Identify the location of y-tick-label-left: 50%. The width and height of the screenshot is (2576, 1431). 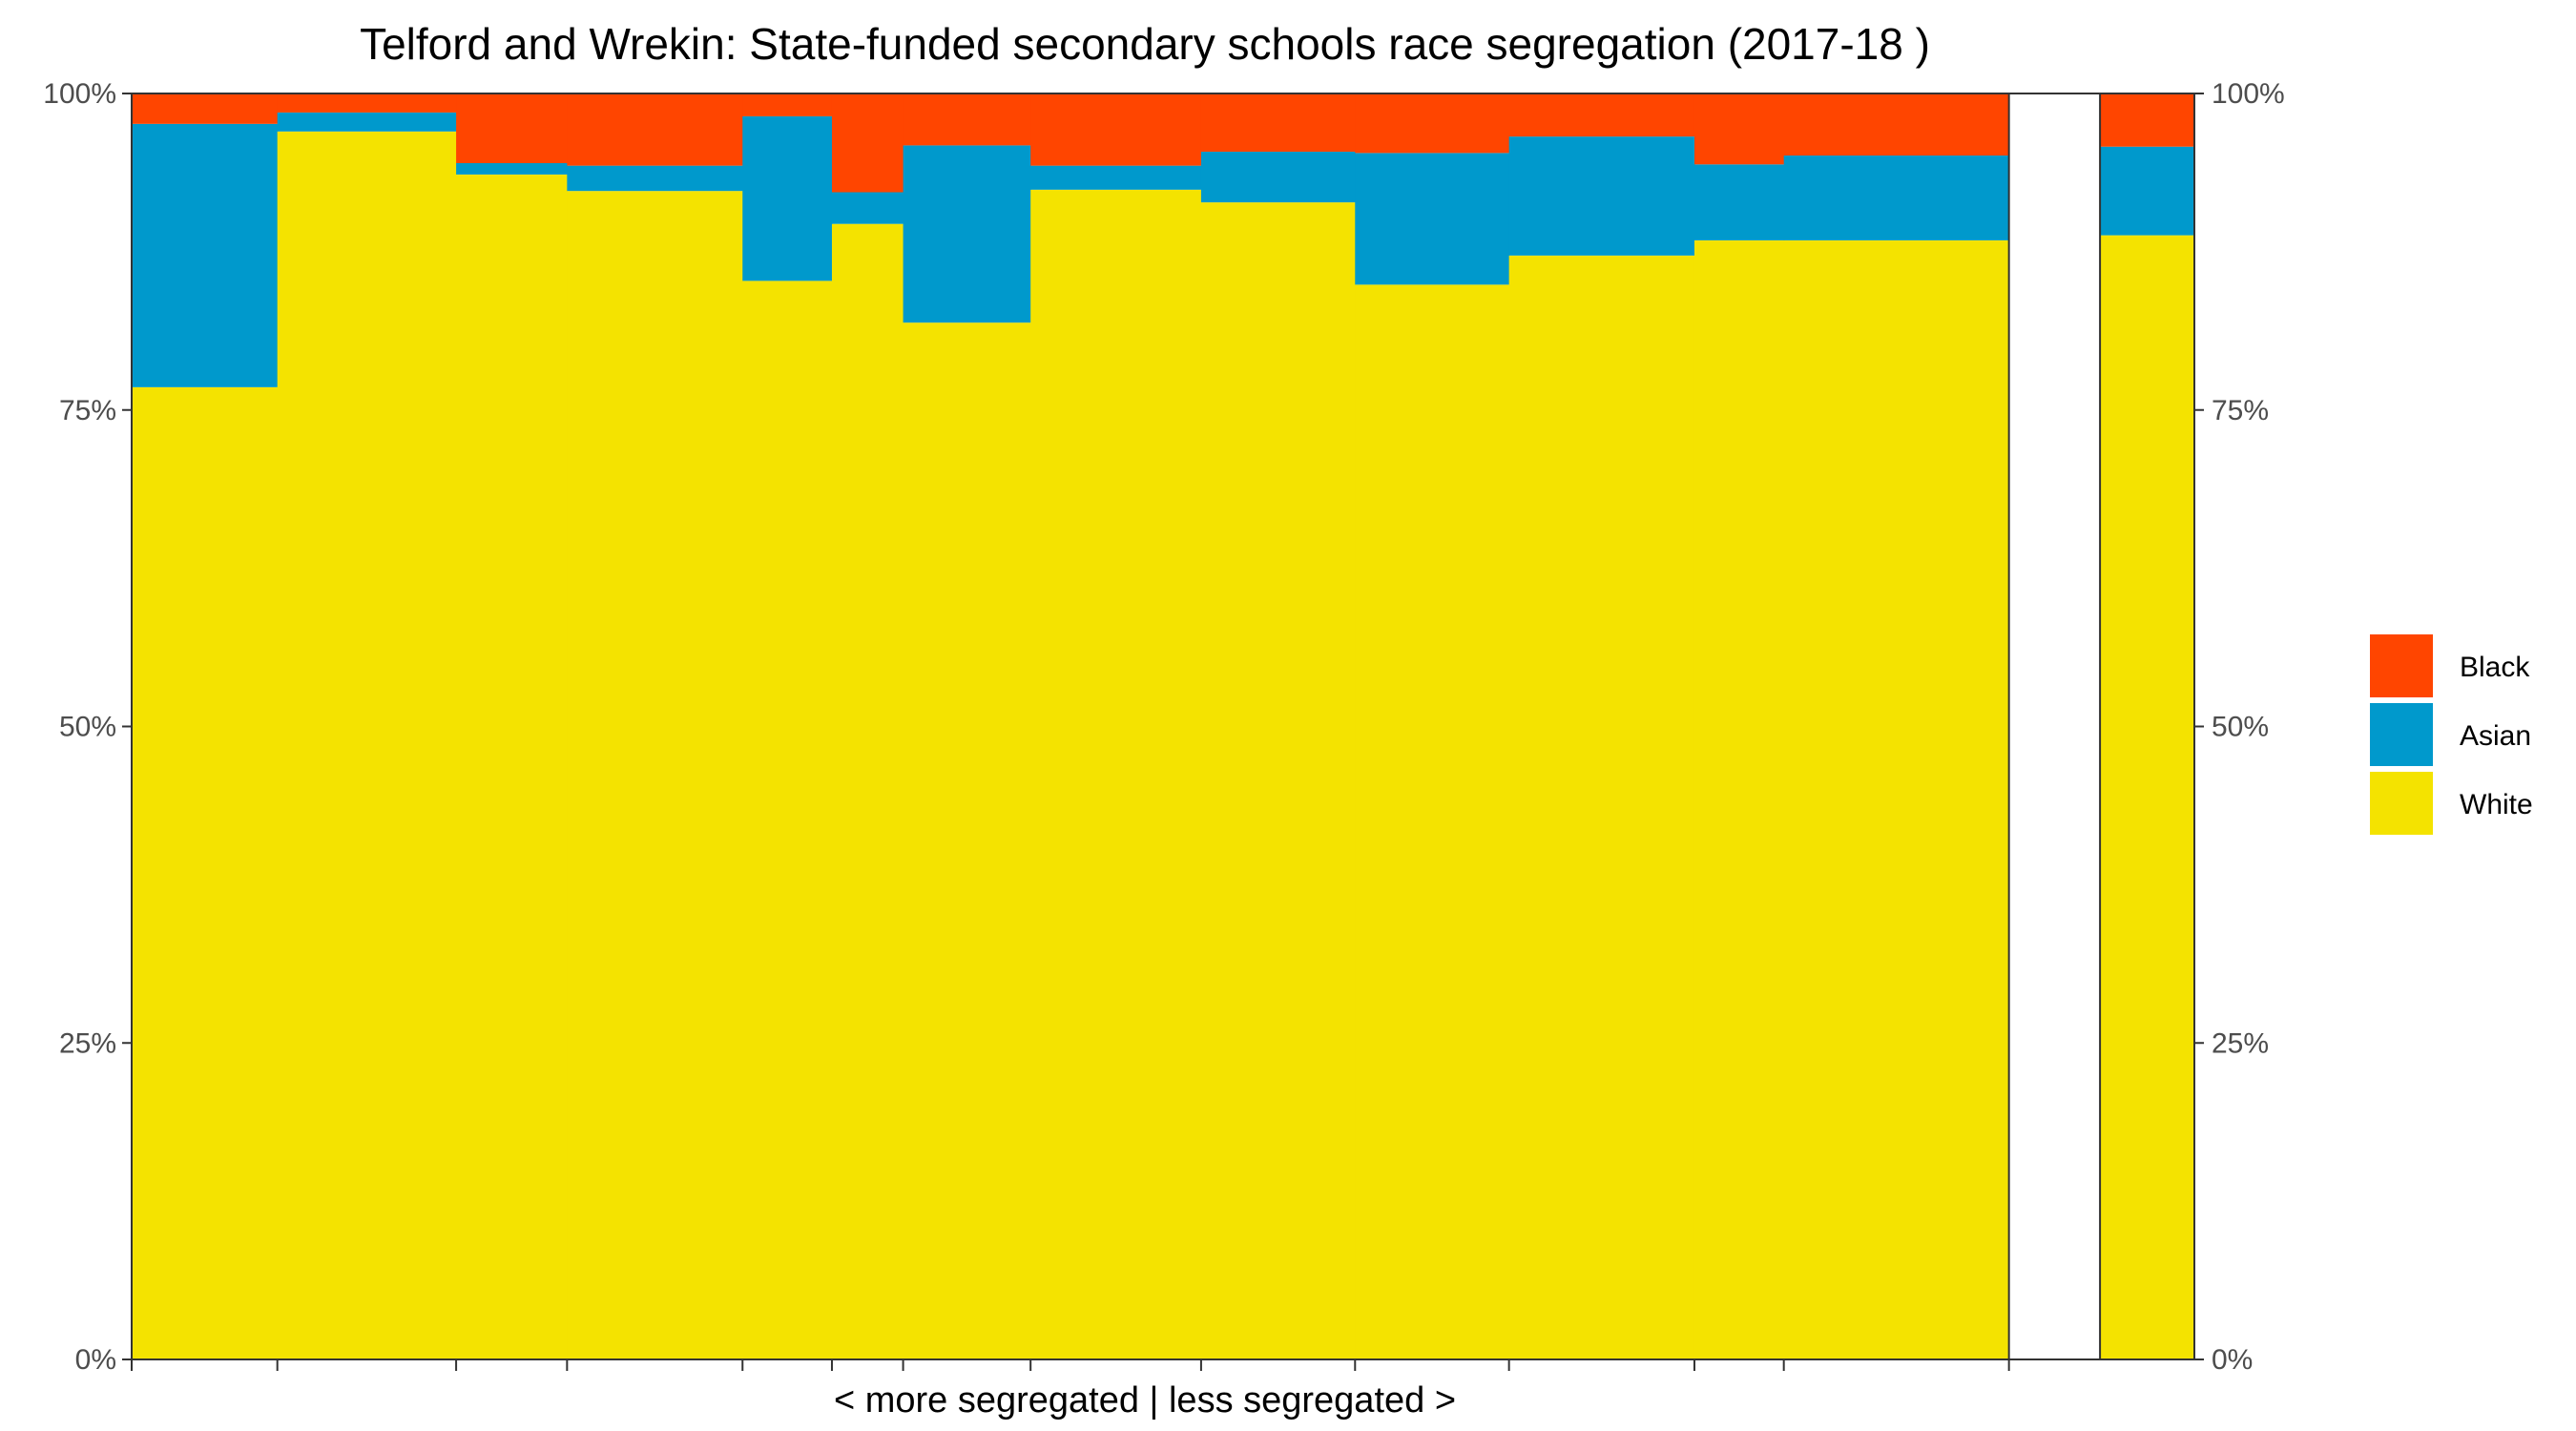
(87, 727).